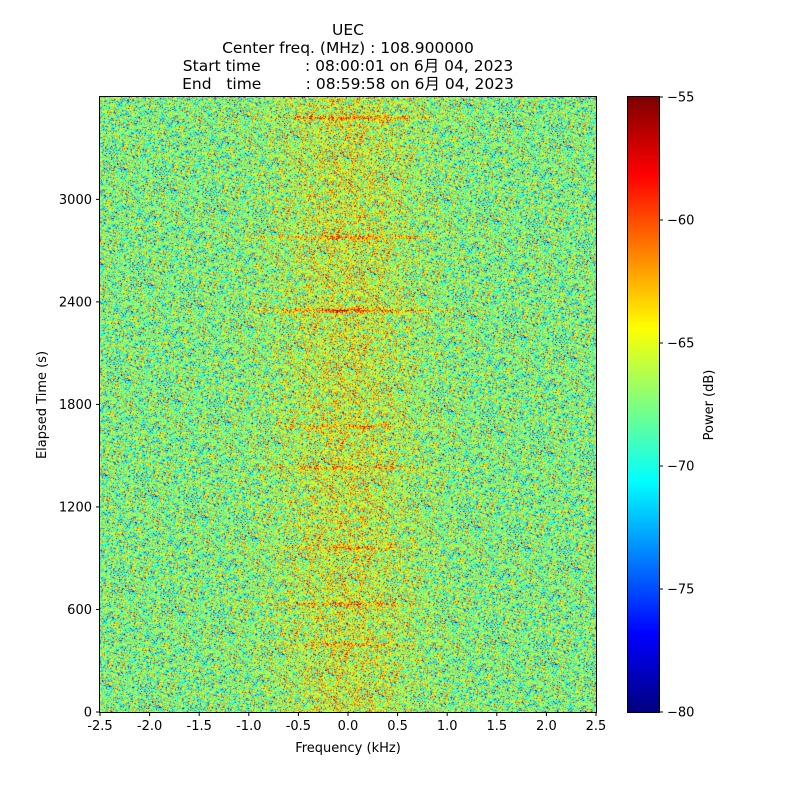  Describe the element at coordinates (709, 405) in the screenshot. I see `colorbar-label: Power (dB)` at that location.